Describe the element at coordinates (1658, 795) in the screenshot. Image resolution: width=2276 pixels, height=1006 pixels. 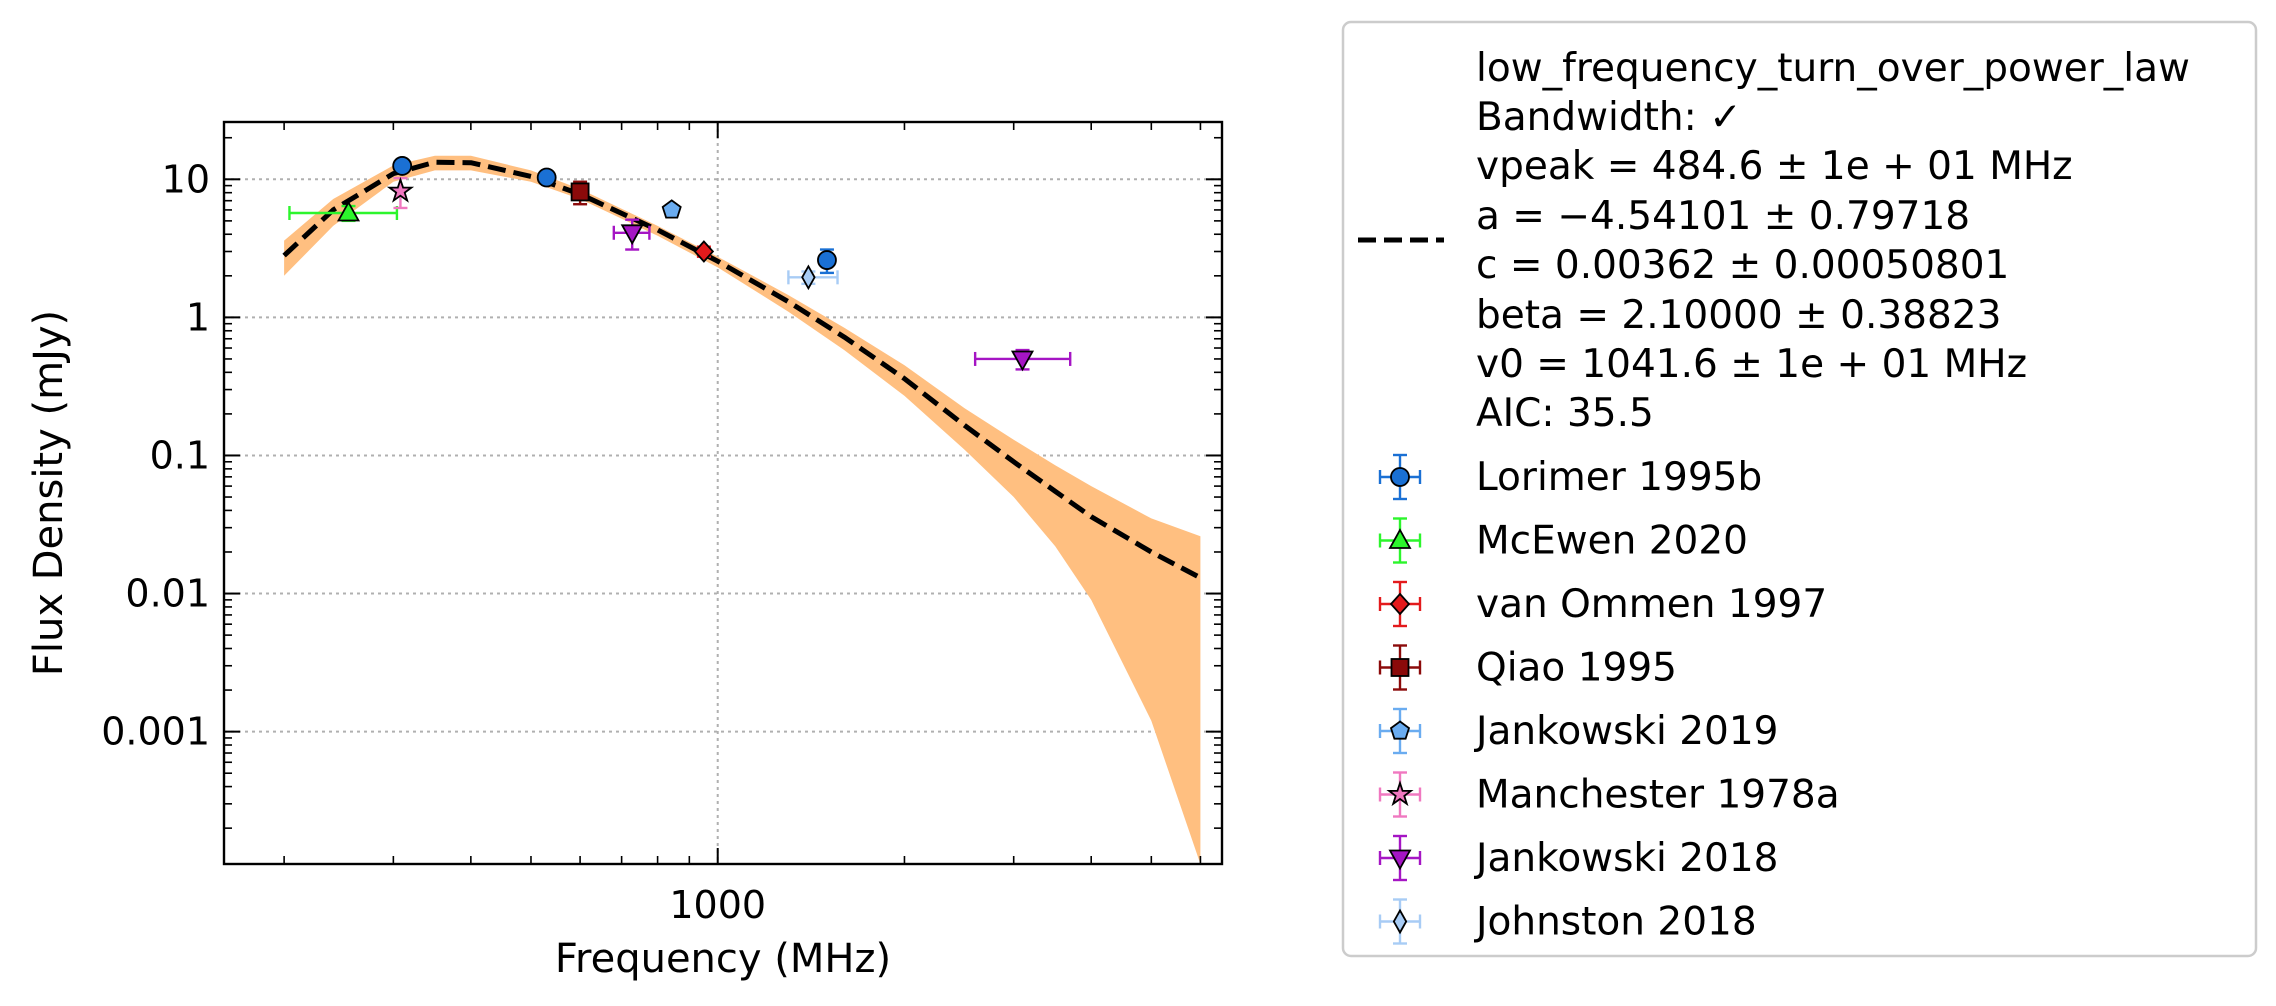
I see `legend-label: Manchester 1978a` at that location.